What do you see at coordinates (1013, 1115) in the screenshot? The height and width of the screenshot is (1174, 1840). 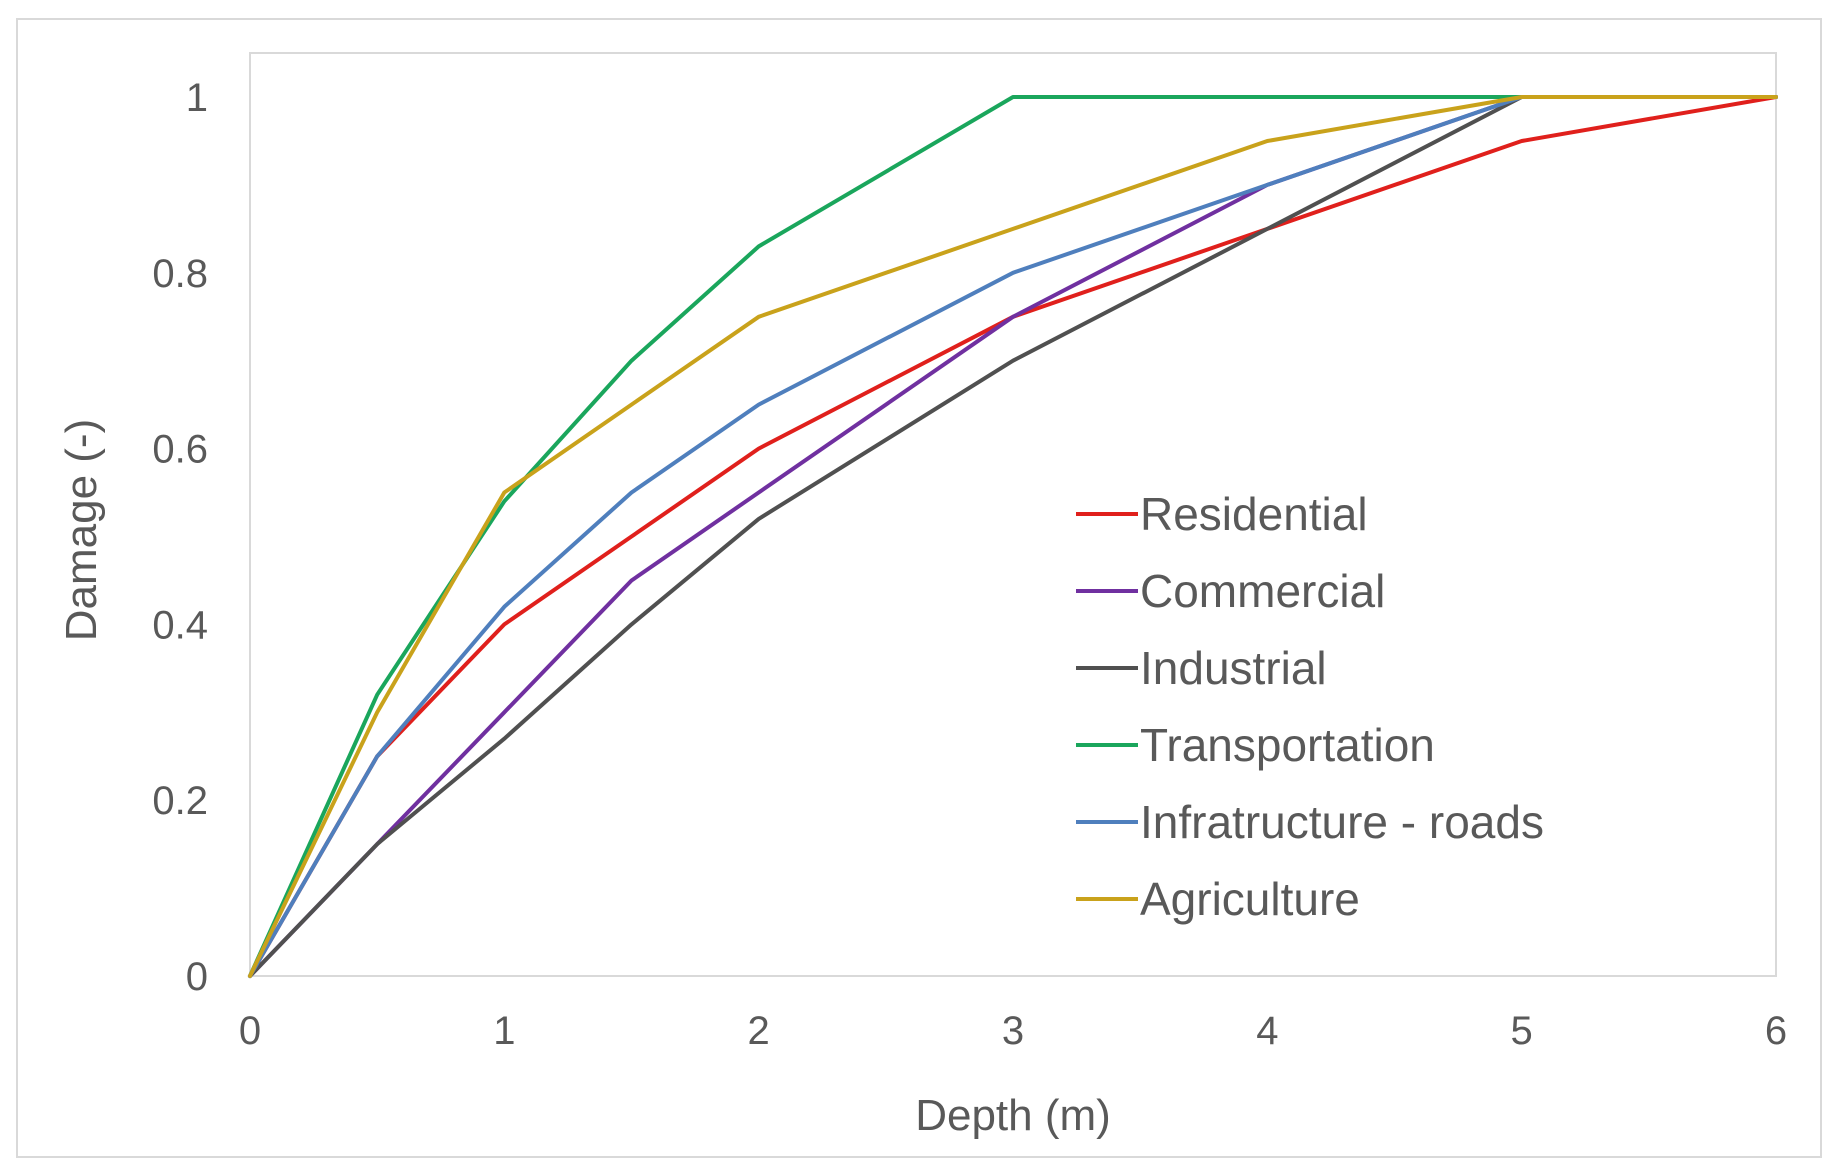 I see `x-axis-title: Depth (m)` at bounding box center [1013, 1115].